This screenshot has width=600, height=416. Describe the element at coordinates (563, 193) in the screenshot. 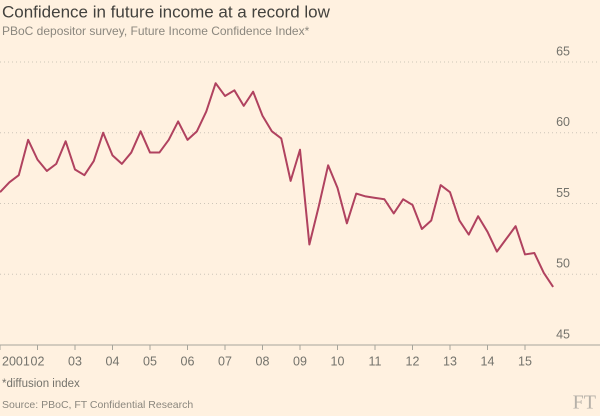

I see `y-tick-label: 55` at that location.